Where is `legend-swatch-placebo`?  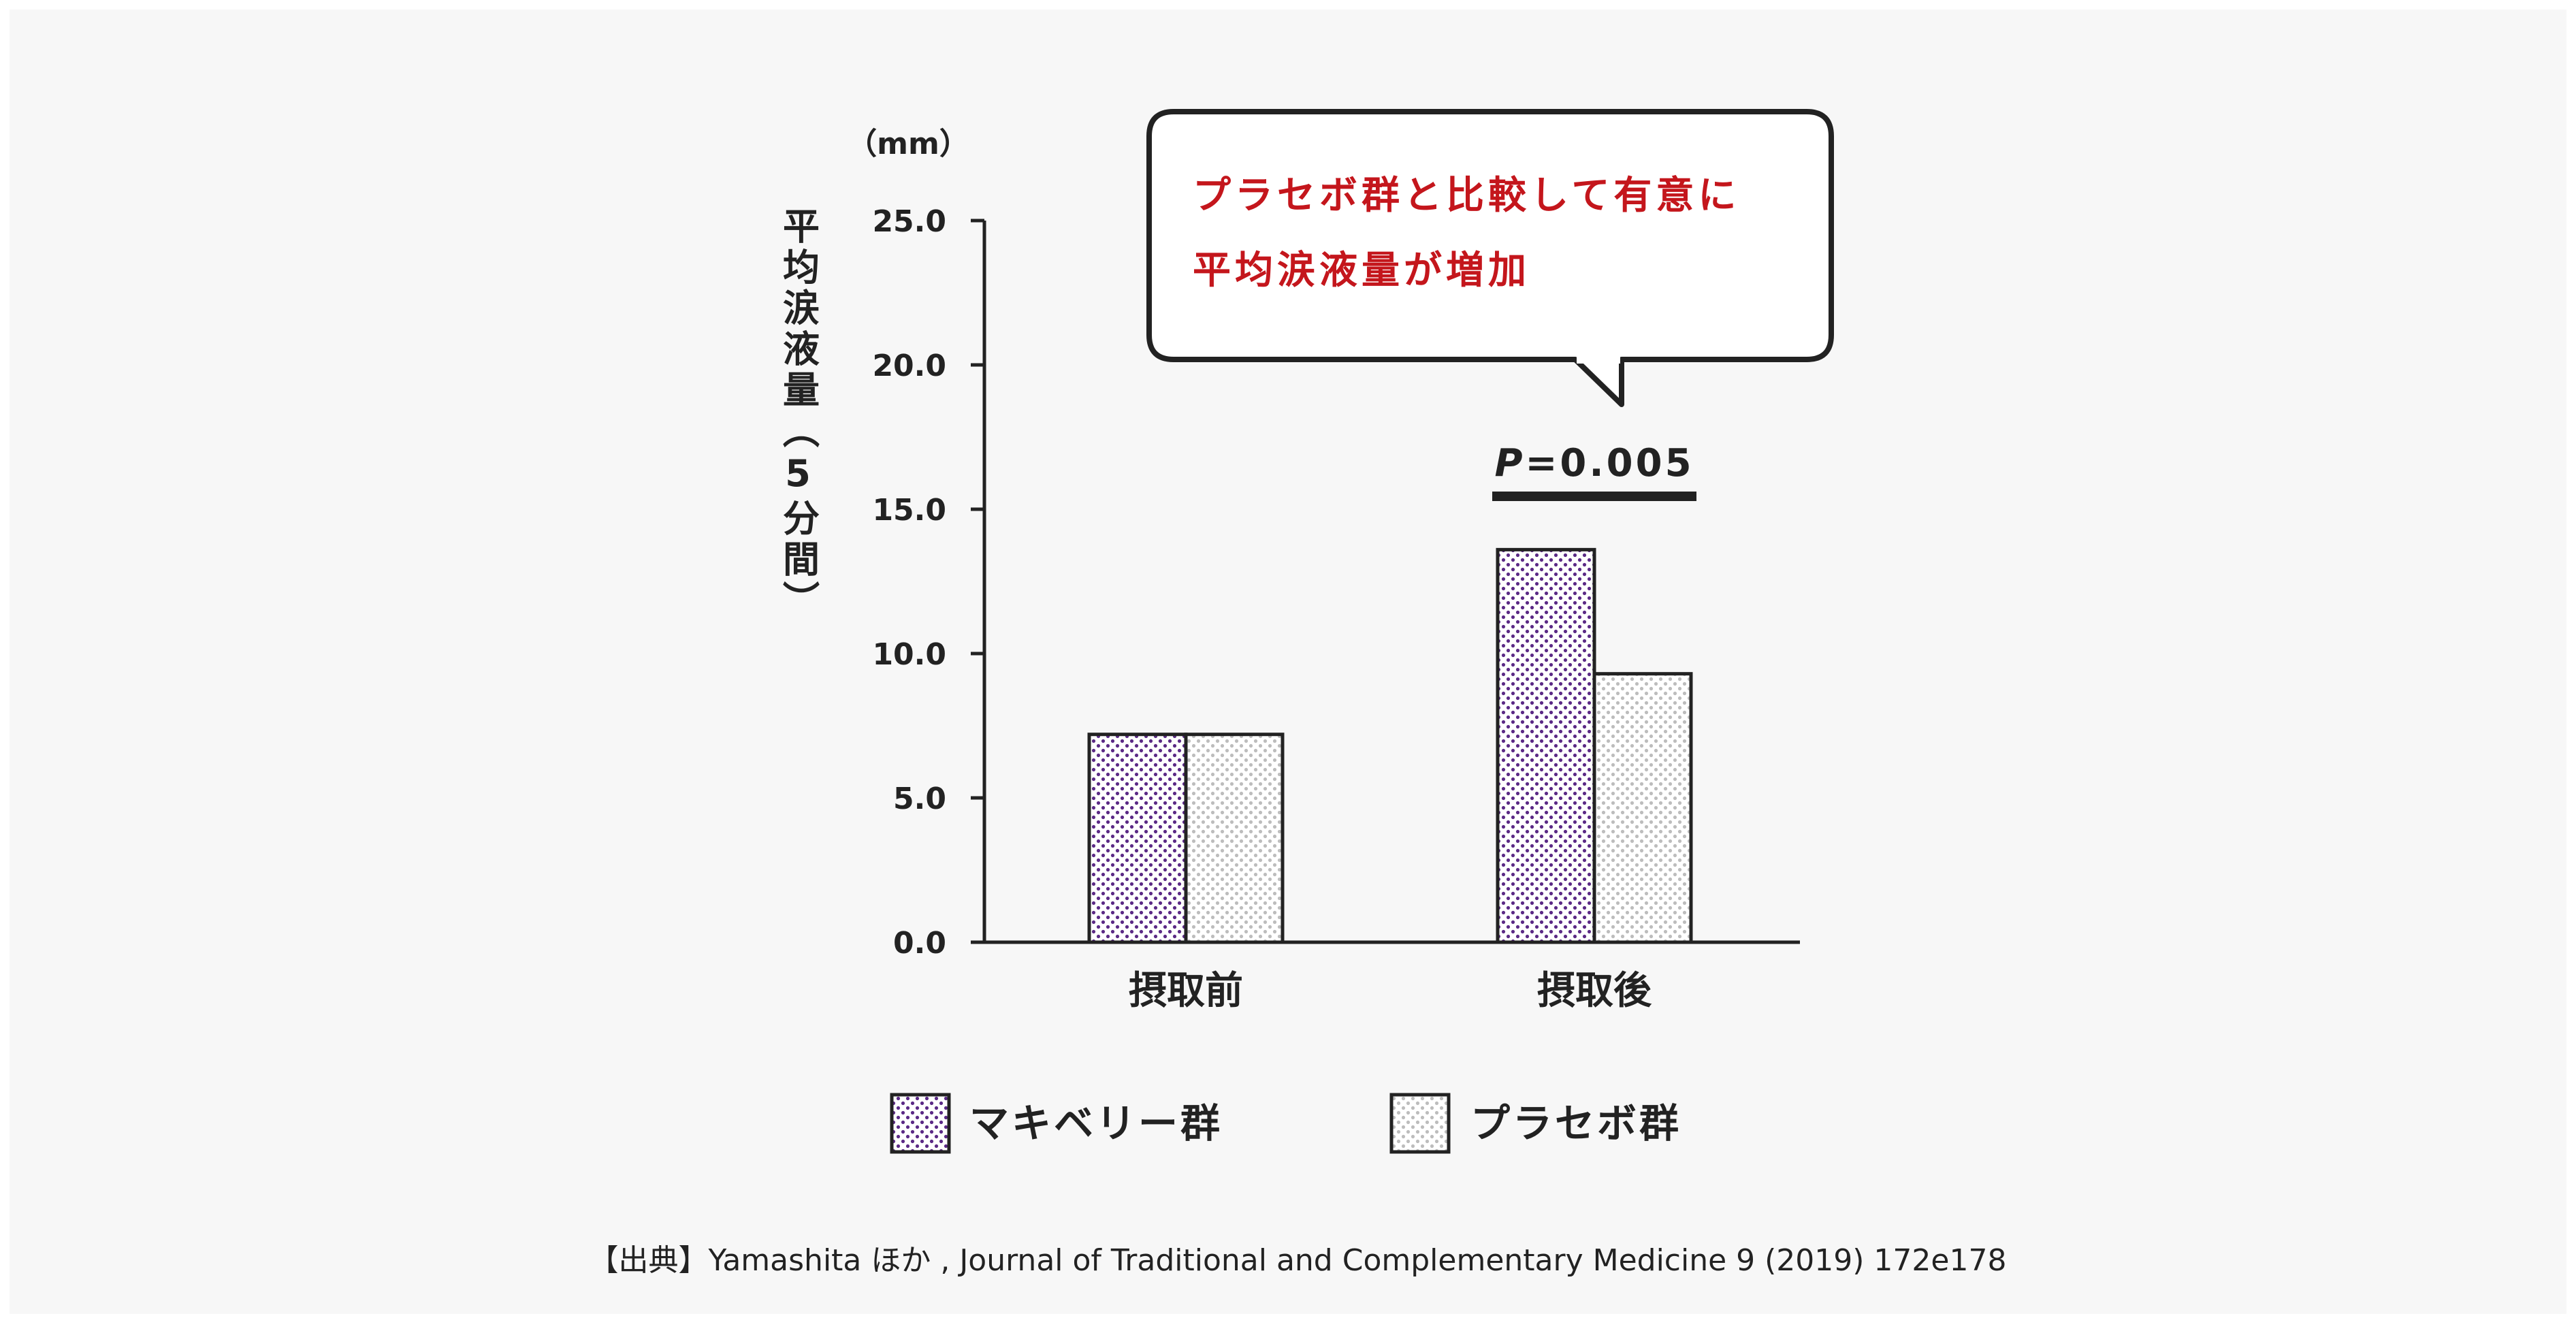
legend-swatch-placebo is located at coordinates (1420, 1123).